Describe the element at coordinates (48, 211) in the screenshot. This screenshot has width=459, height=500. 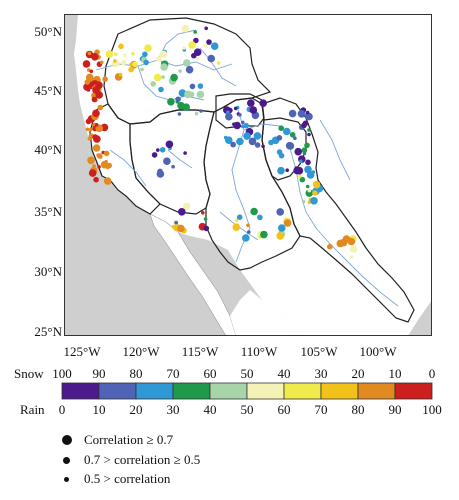
I see `lat-label-35: 35°N` at that location.